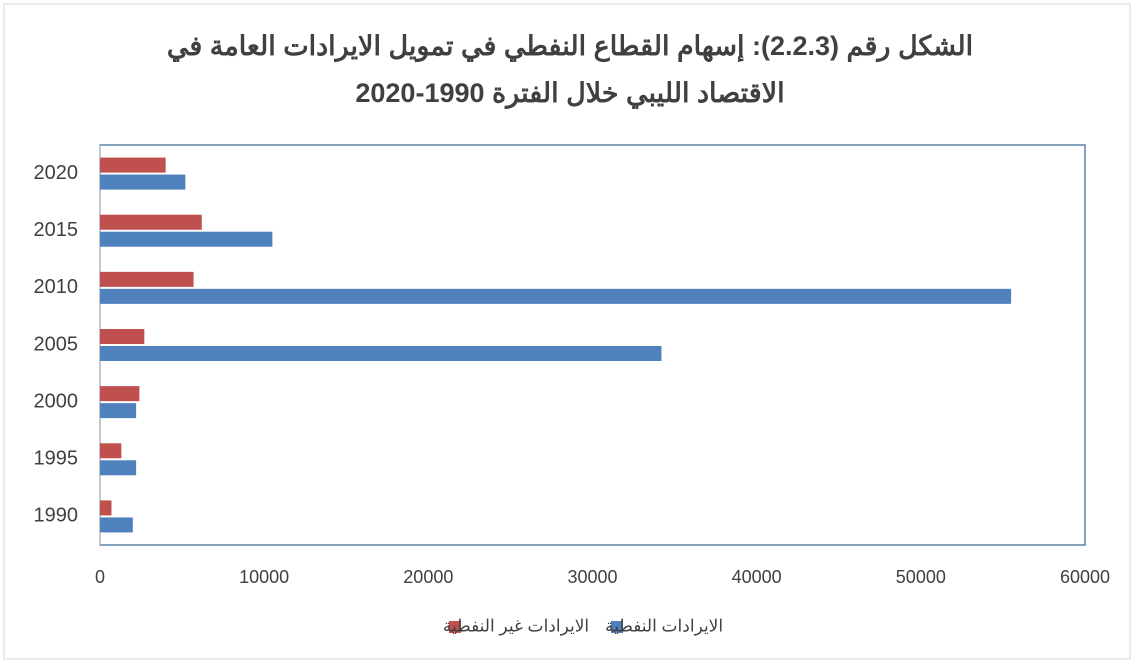 This screenshot has width=1135, height=664. Describe the element at coordinates (56, 230) in the screenshot. I see `y-tick-label: 2015` at that location.